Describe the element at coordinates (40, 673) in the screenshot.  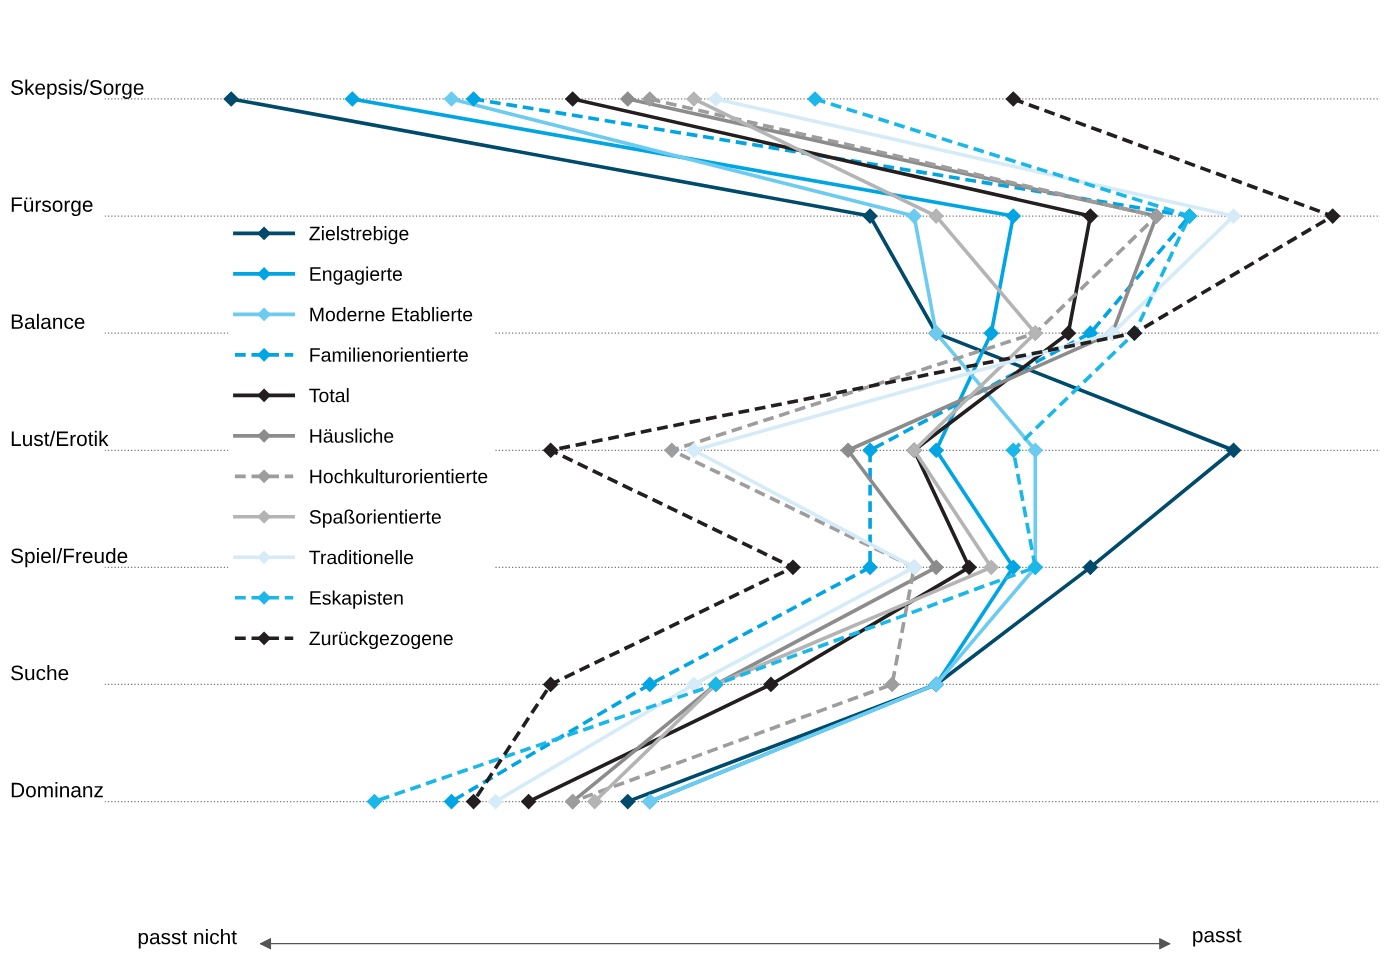
I see `y-tick-label: Suche` at that location.